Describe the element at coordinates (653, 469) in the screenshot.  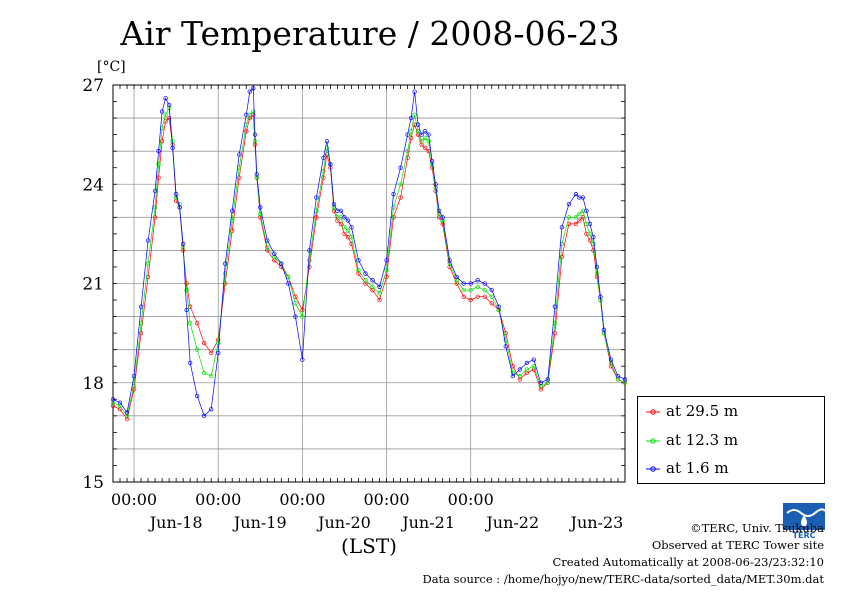
I see `legend-marker-blue-icon` at that location.